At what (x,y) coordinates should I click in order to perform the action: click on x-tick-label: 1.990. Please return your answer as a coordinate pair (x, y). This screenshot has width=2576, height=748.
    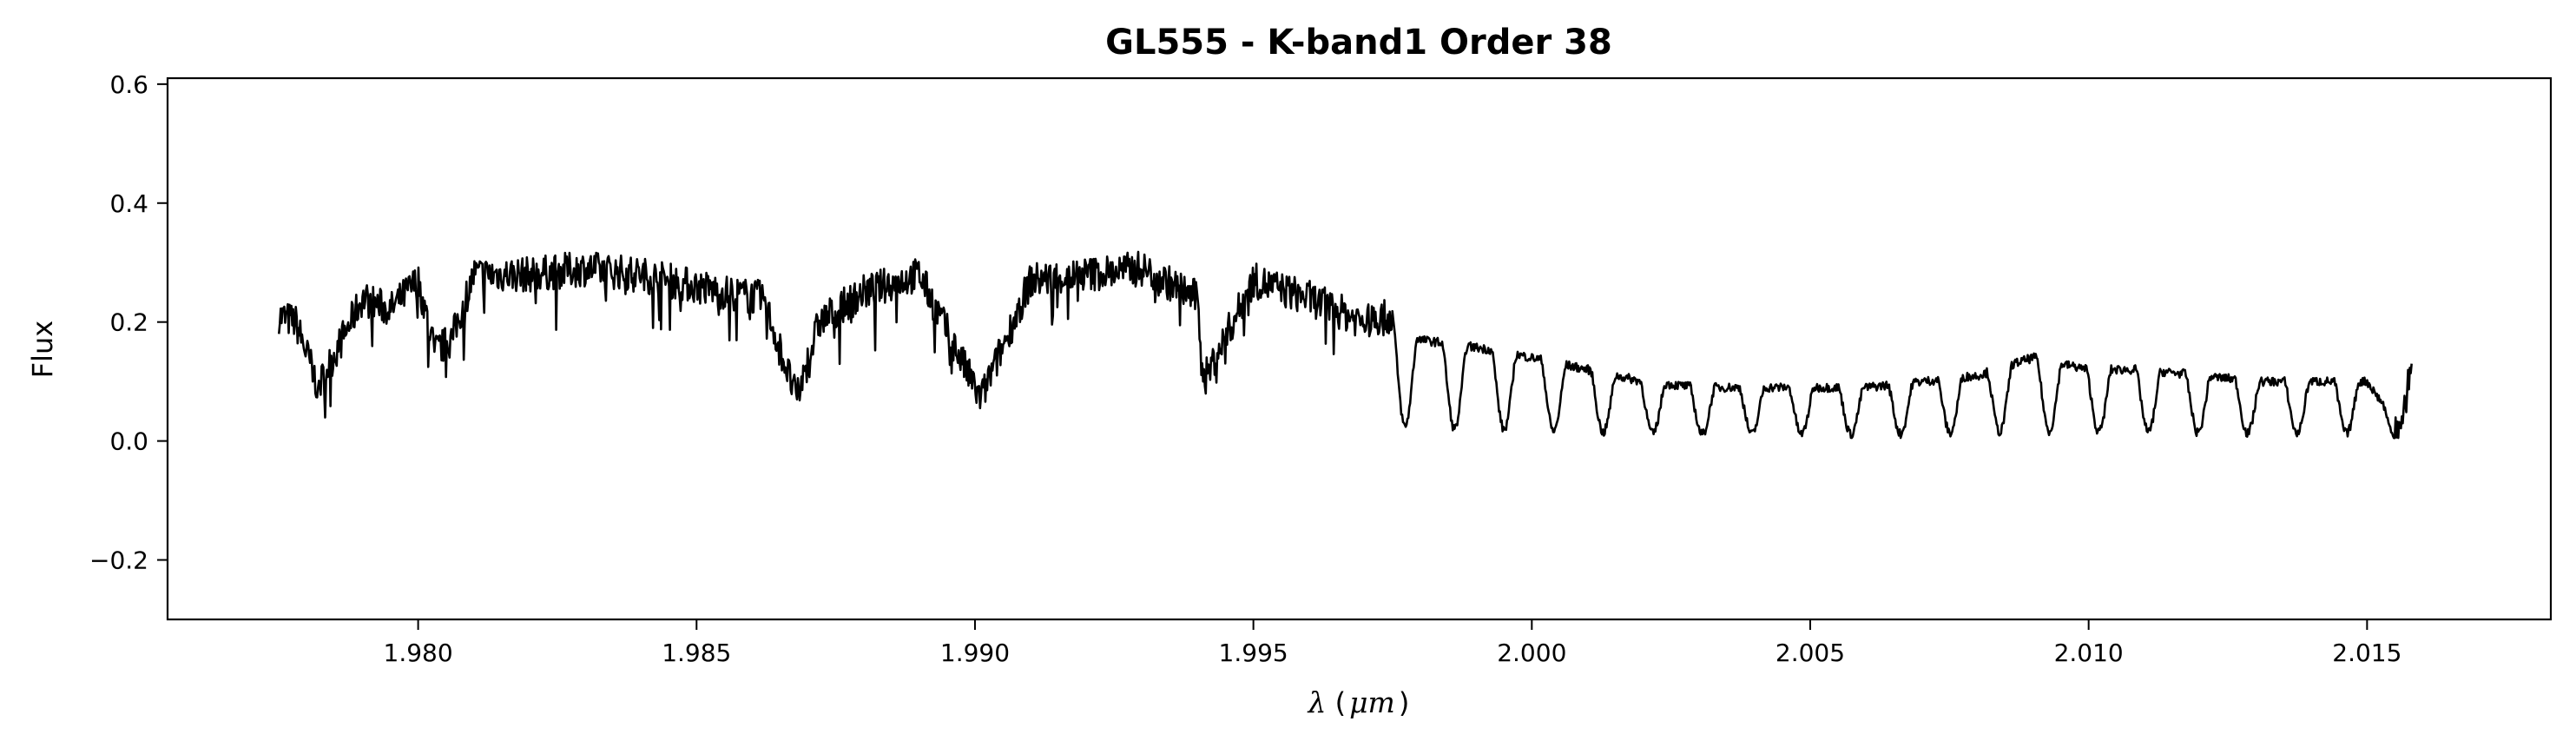
    Looking at the image, I should click on (975, 653).